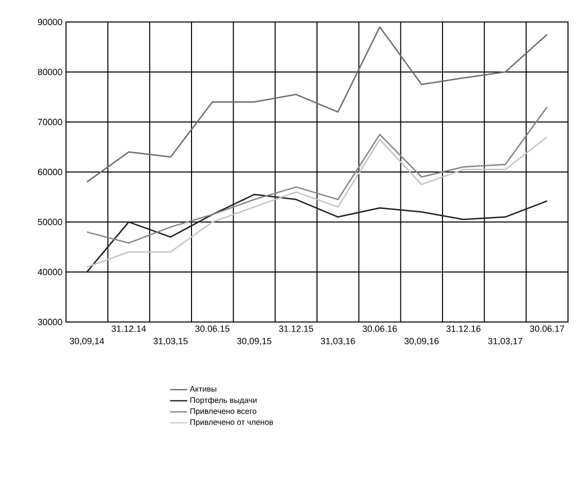  I want to click on y-tick-label: 80000, so click(50, 72).